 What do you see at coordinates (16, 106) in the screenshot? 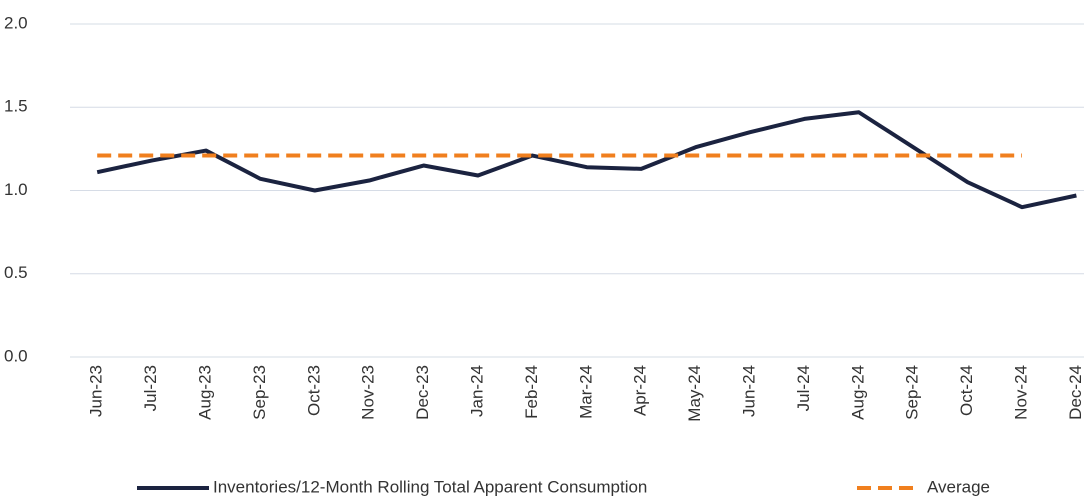
I see `y-tick-label: 1.5` at bounding box center [16, 106].